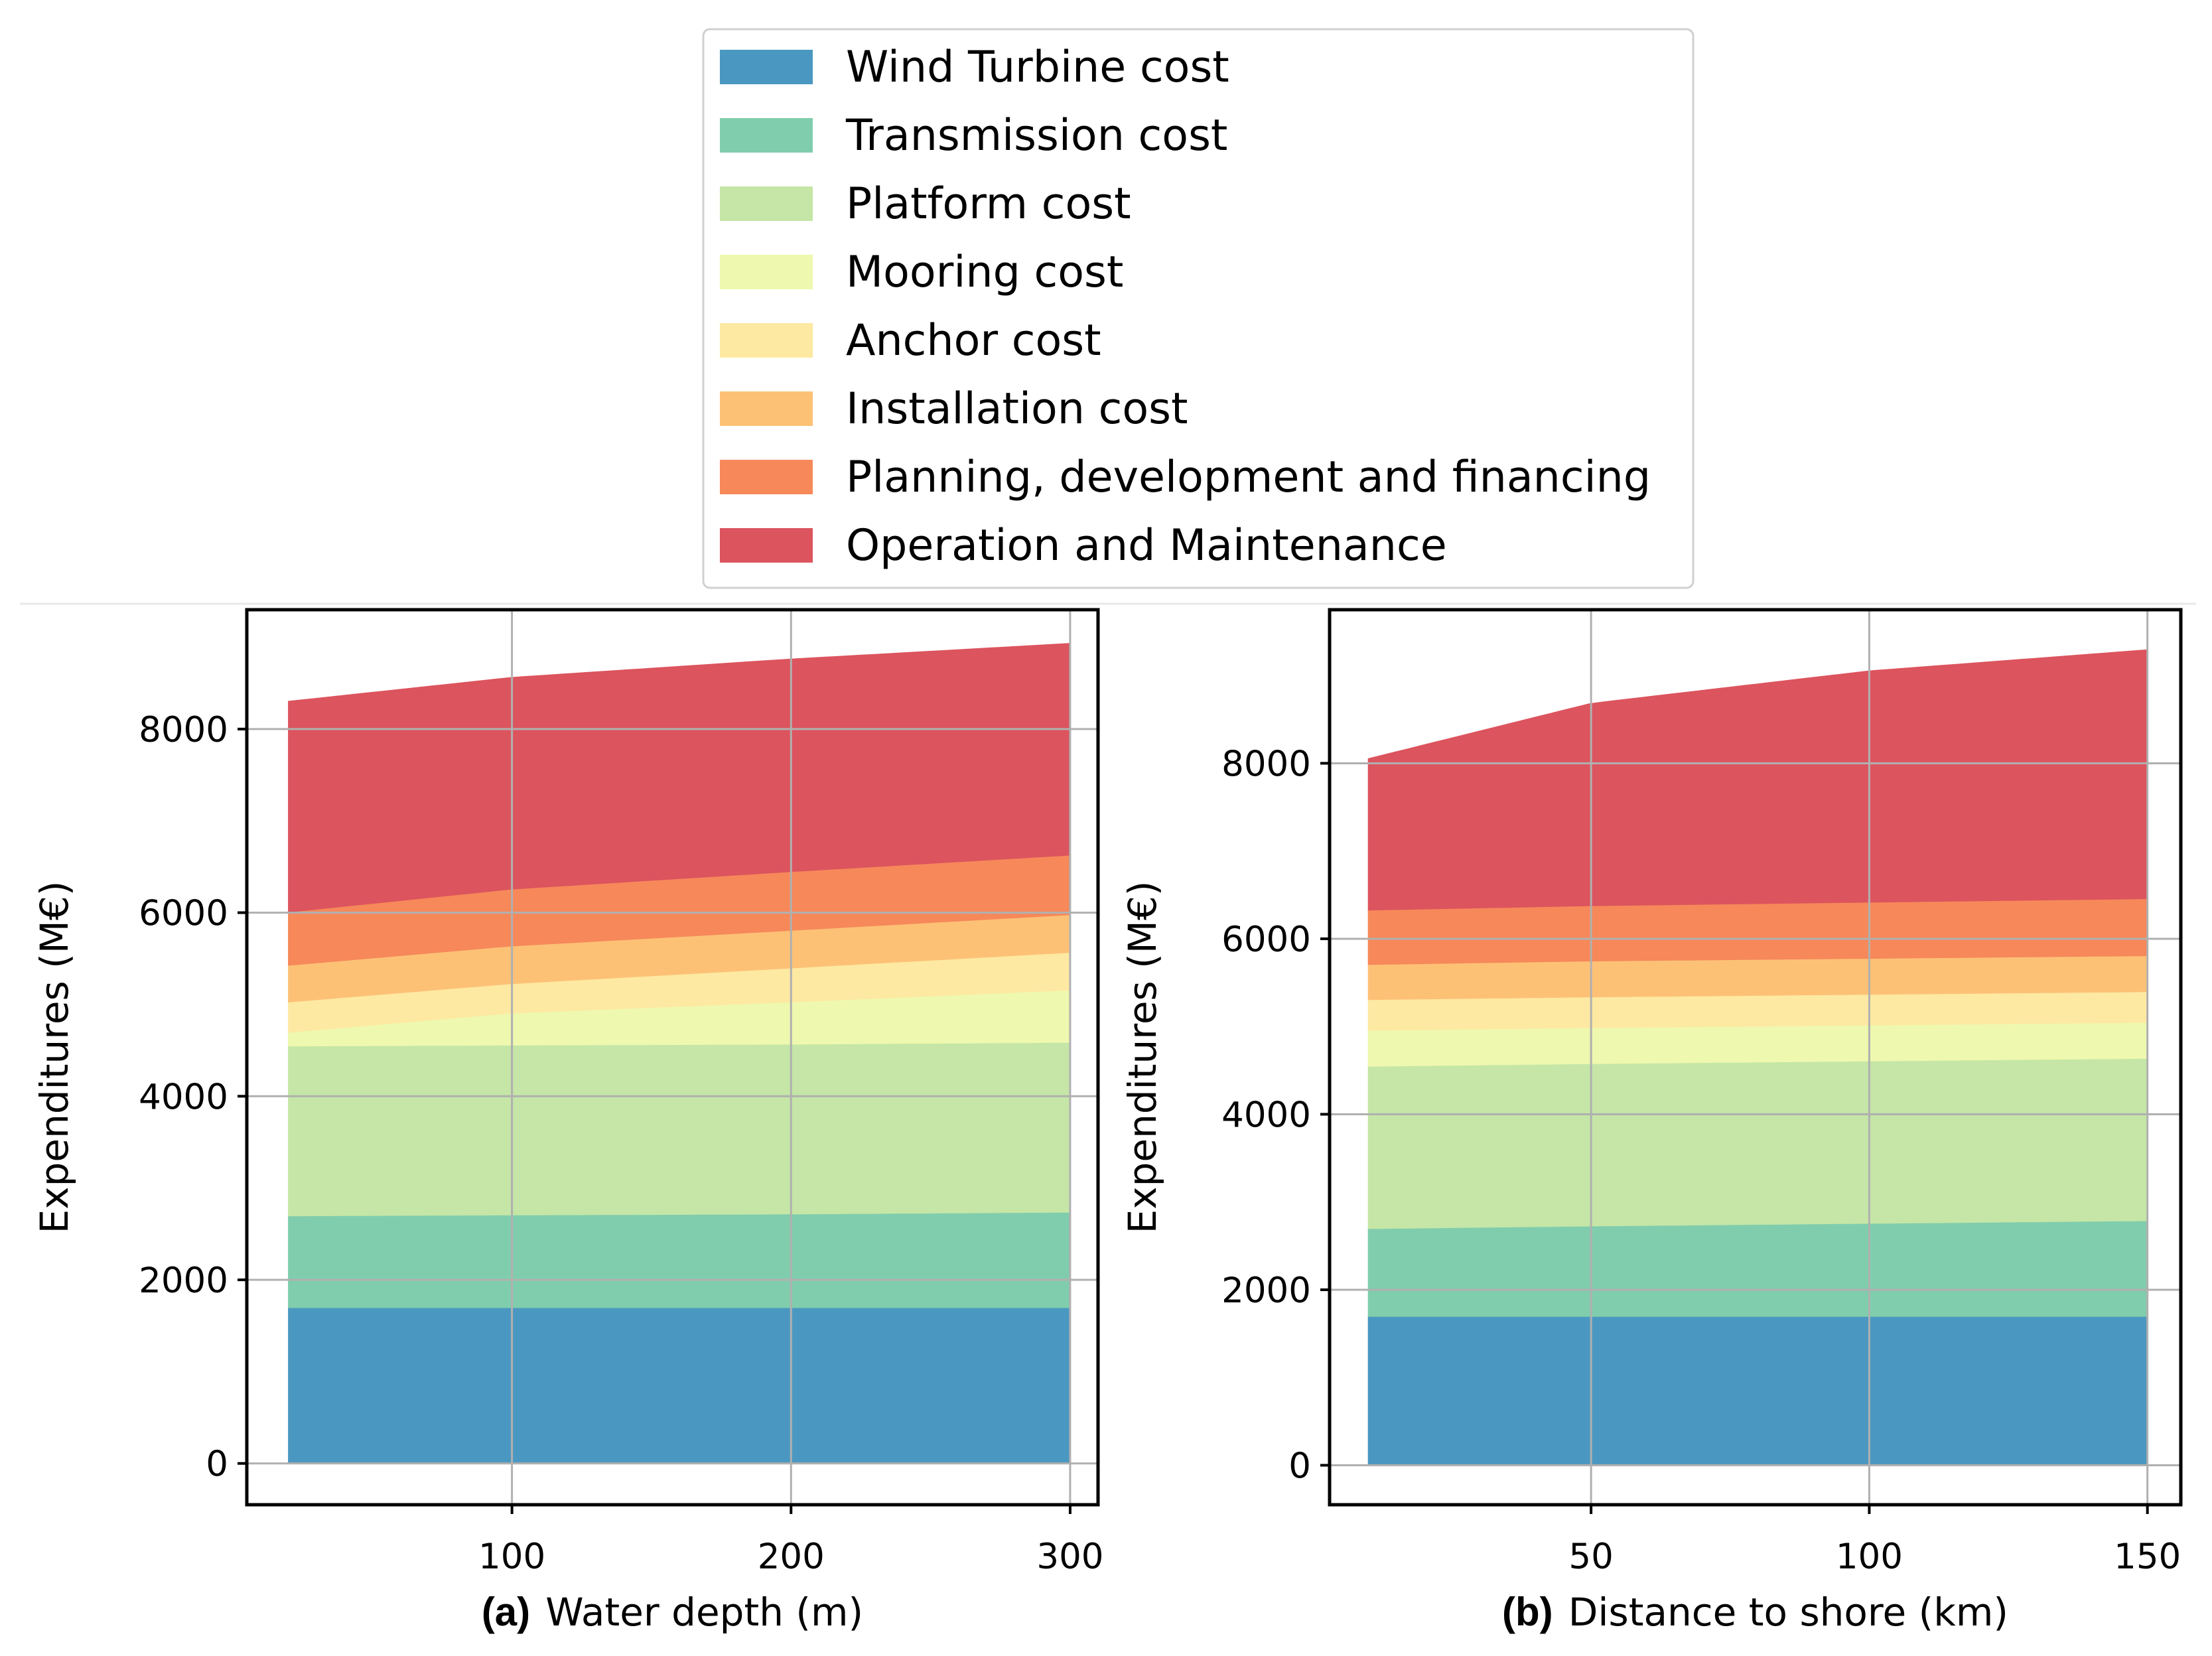  What do you see at coordinates (1788, 1612) in the screenshot?
I see `x-axis-label: Distance to shore (km)` at bounding box center [1788, 1612].